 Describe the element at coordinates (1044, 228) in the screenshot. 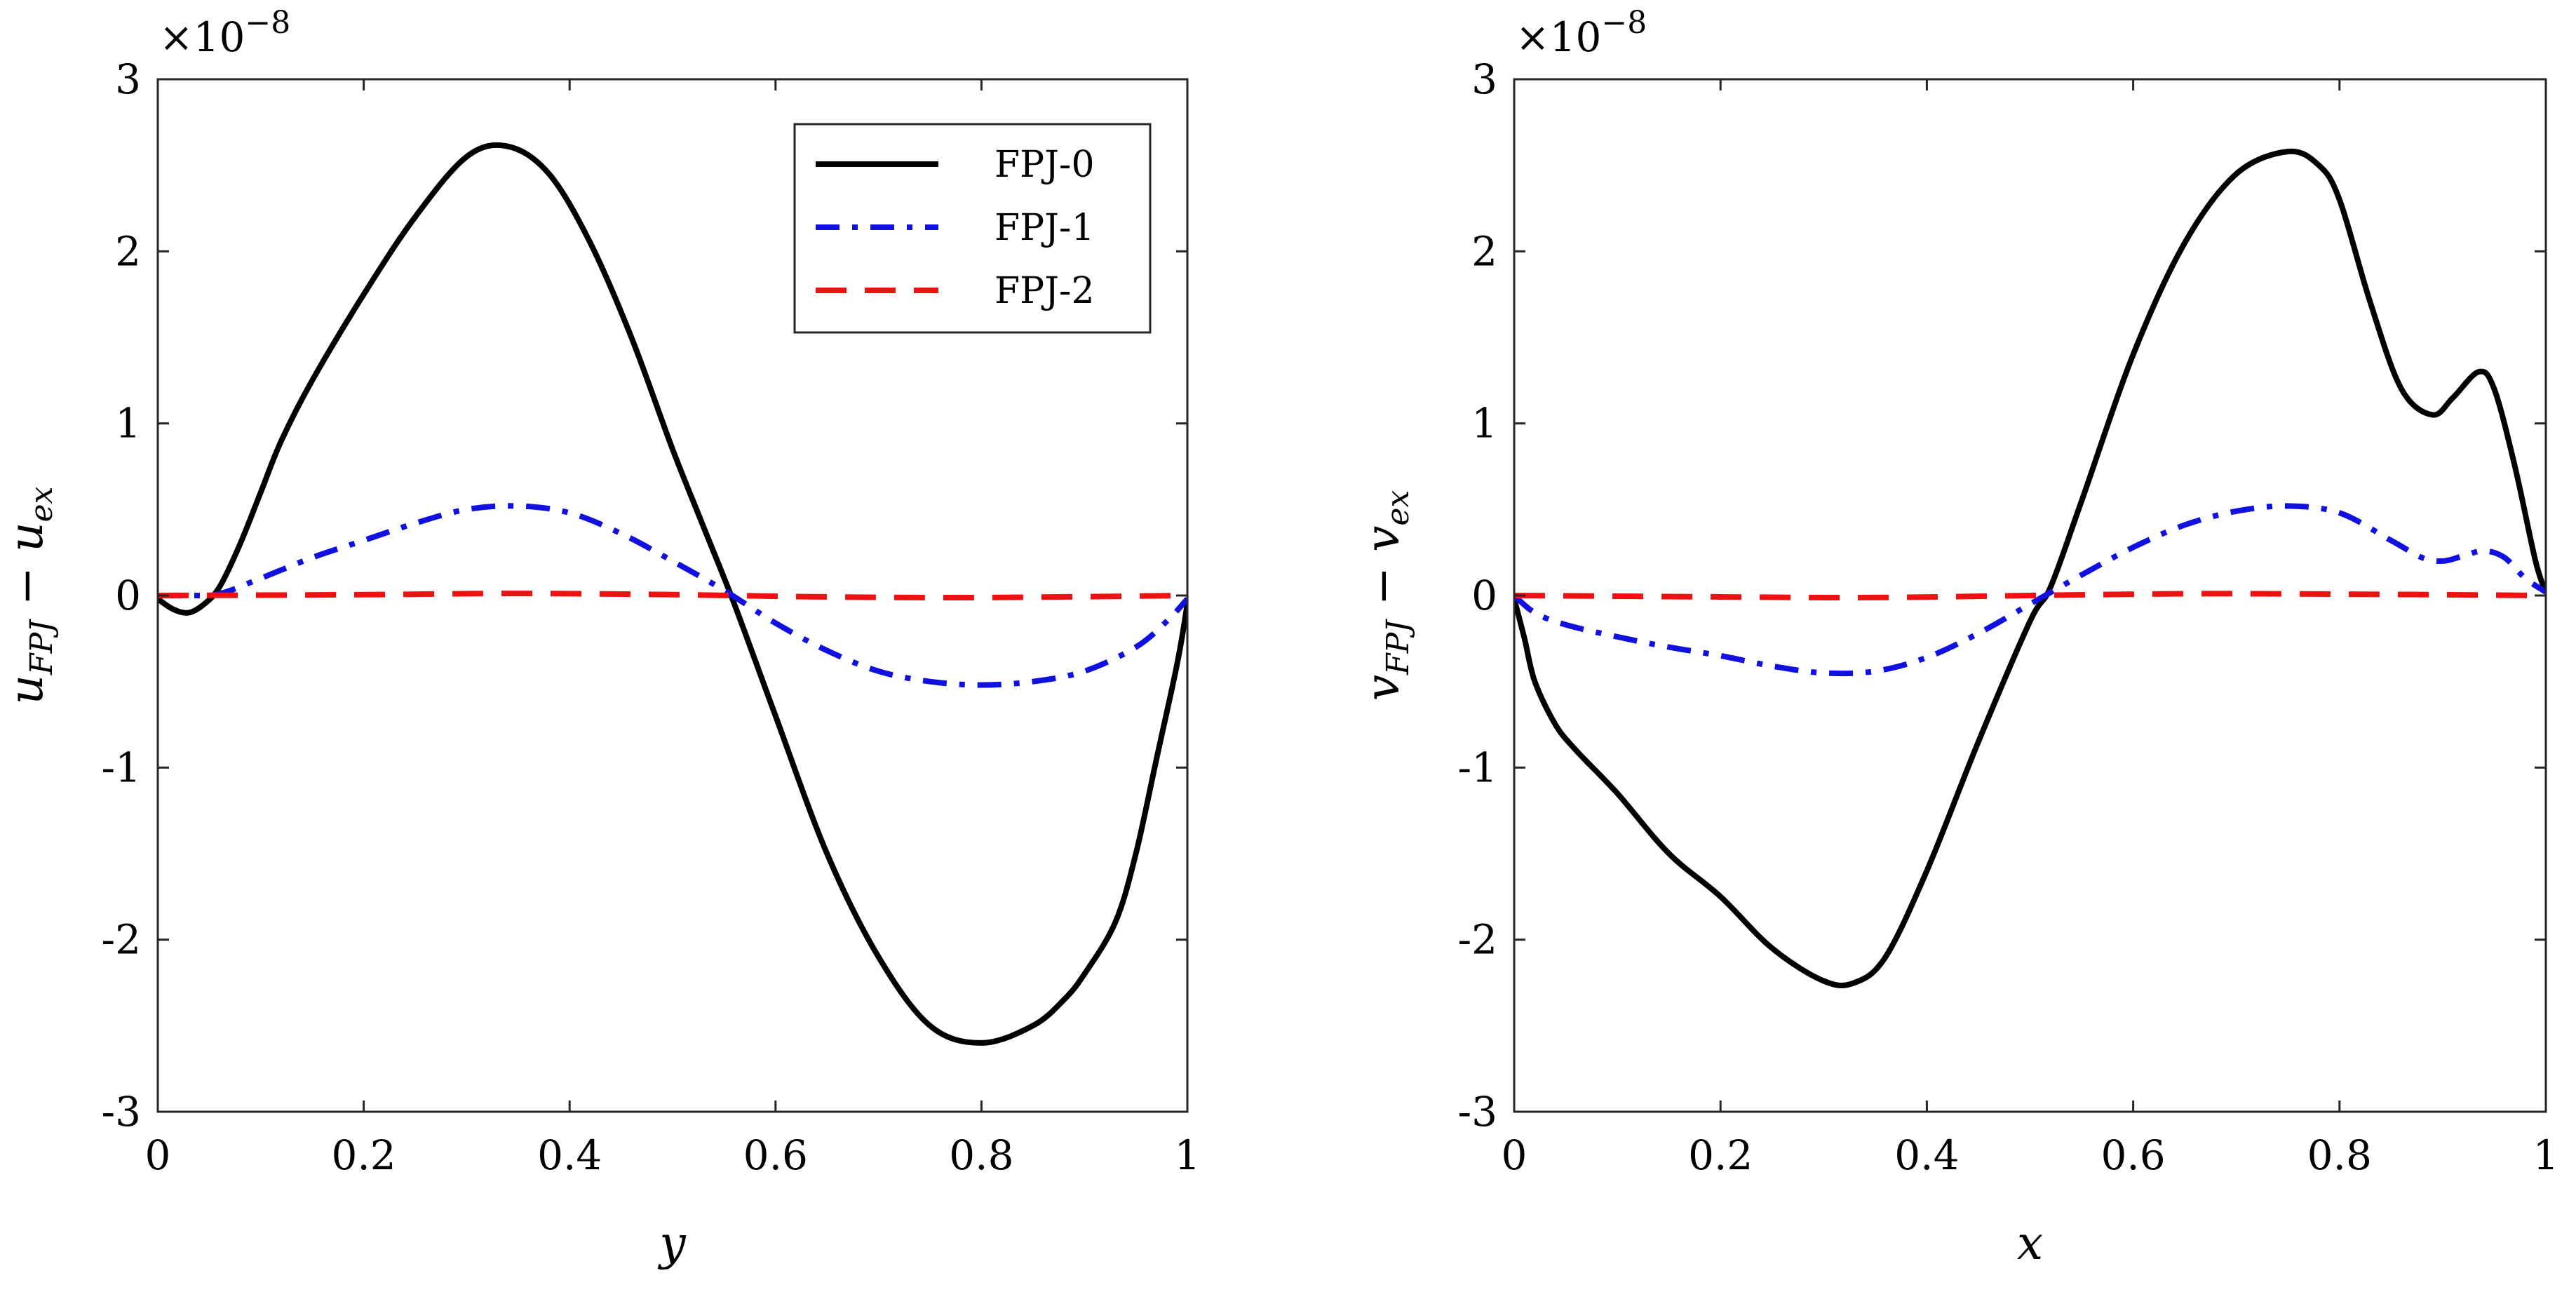

I see `legend-label-fpj-1: FPJ-1` at that location.